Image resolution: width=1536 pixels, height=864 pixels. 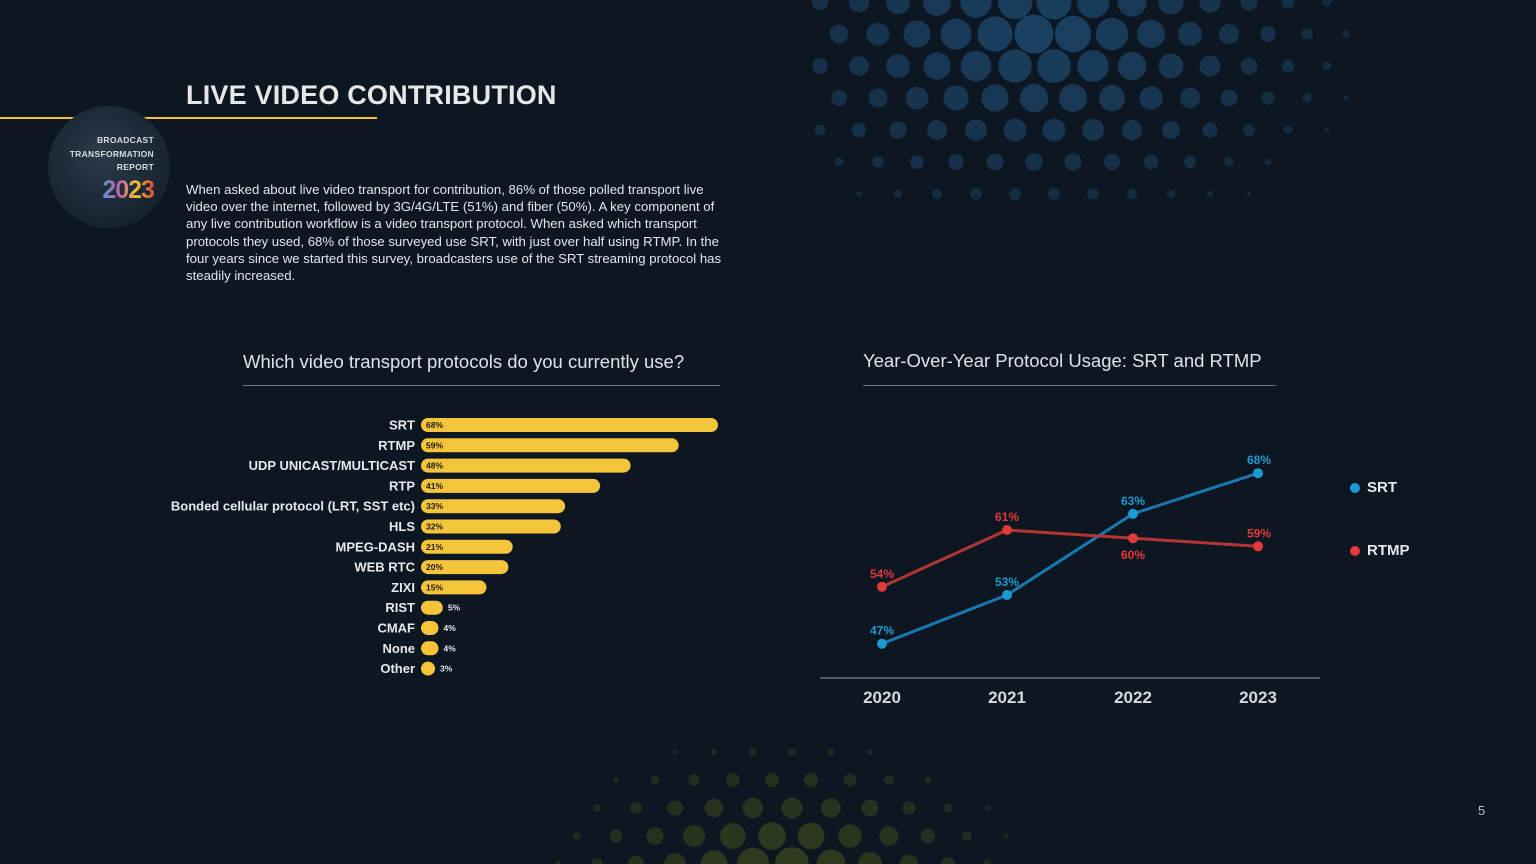 What do you see at coordinates (434, 547) in the screenshot?
I see `bar-value-label: 21%` at bounding box center [434, 547].